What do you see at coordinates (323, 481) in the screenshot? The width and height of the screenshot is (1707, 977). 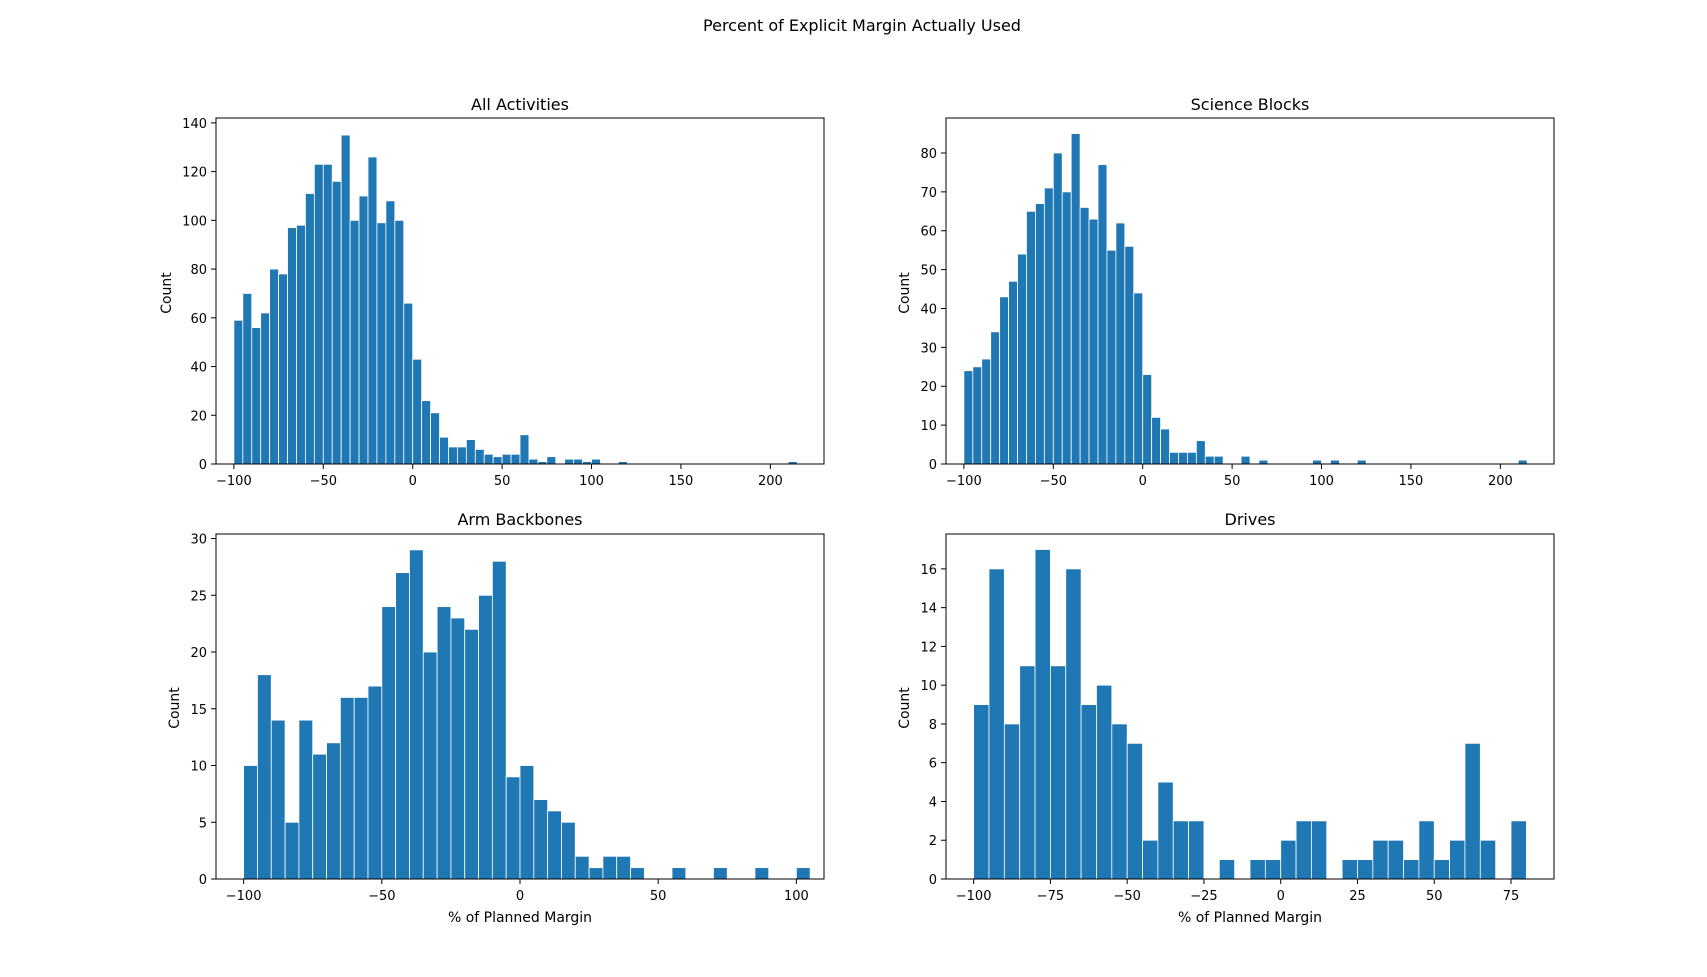 I see `x-tick-label: −50` at bounding box center [323, 481].